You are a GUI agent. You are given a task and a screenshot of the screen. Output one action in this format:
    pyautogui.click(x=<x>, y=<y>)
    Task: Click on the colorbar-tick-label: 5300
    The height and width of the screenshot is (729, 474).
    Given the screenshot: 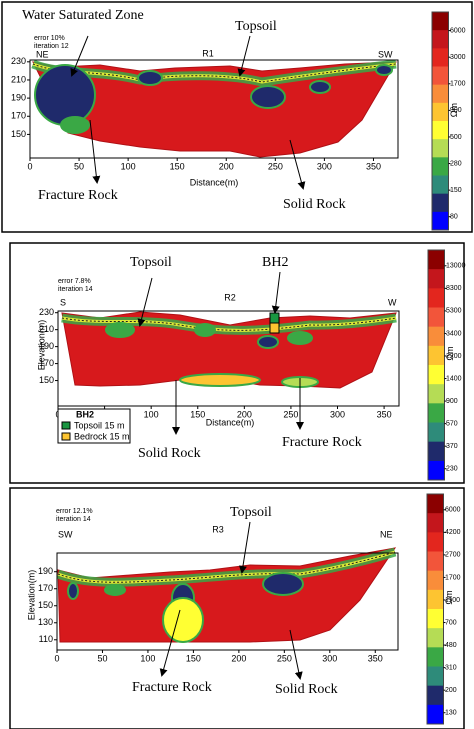 What is the action you would take?
    pyautogui.click(x=454, y=311)
    